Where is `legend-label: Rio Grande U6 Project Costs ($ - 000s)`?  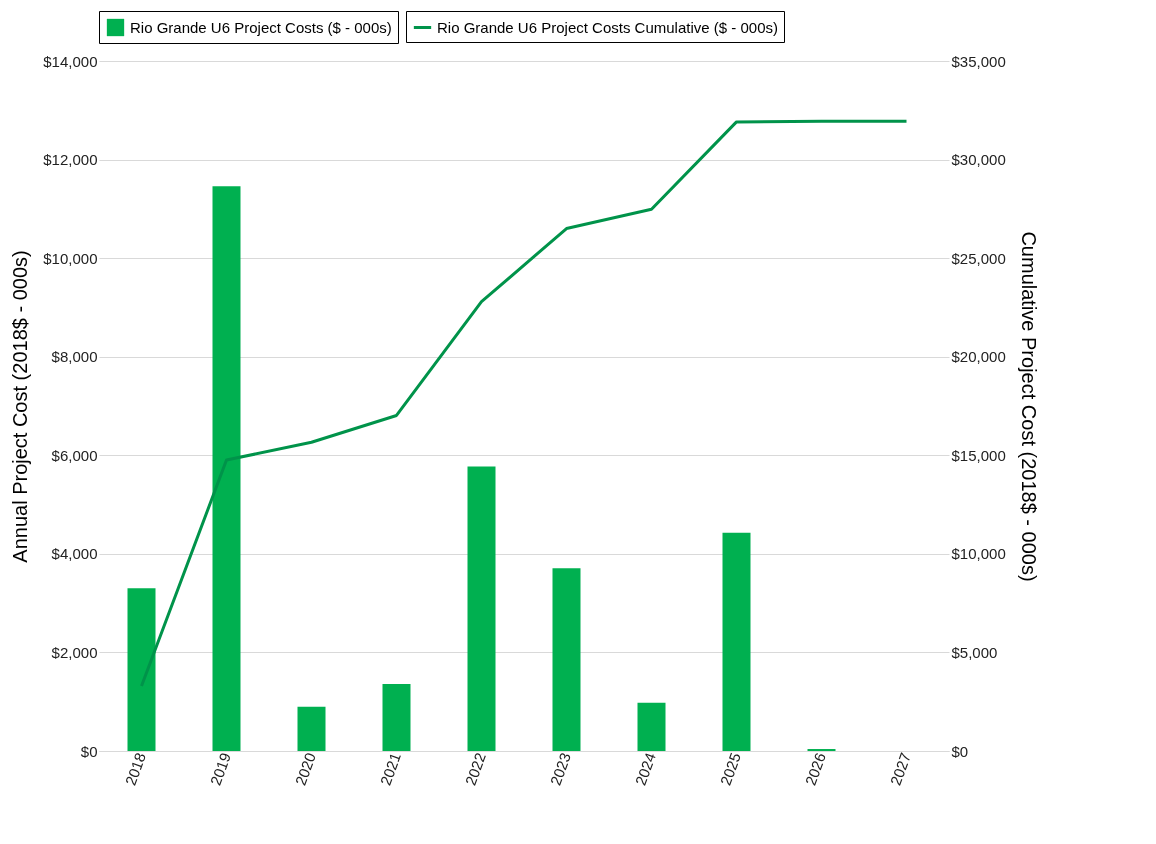
legend-label: Rio Grande U6 Project Costs ($ - 000s) is located at coordinates (261, 27).